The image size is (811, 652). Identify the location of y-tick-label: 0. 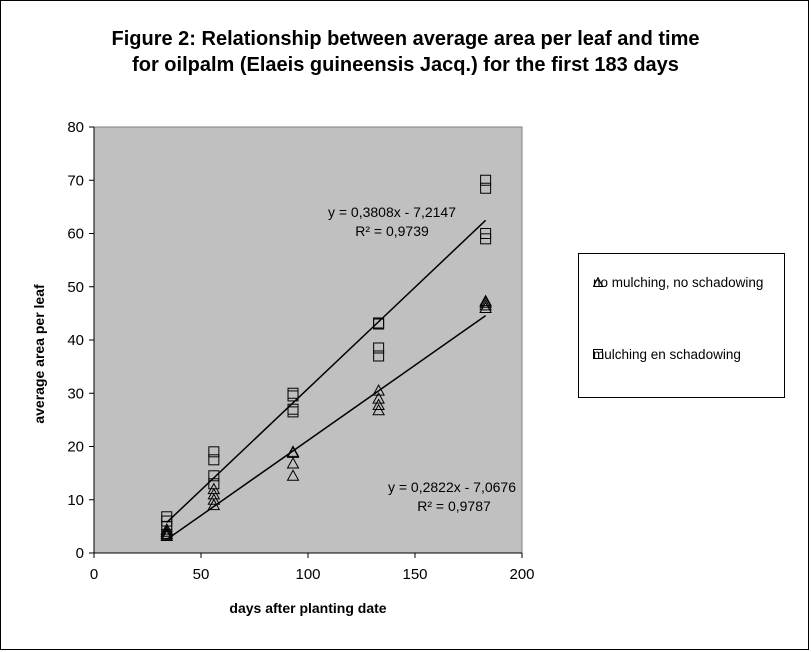
(80, 553).